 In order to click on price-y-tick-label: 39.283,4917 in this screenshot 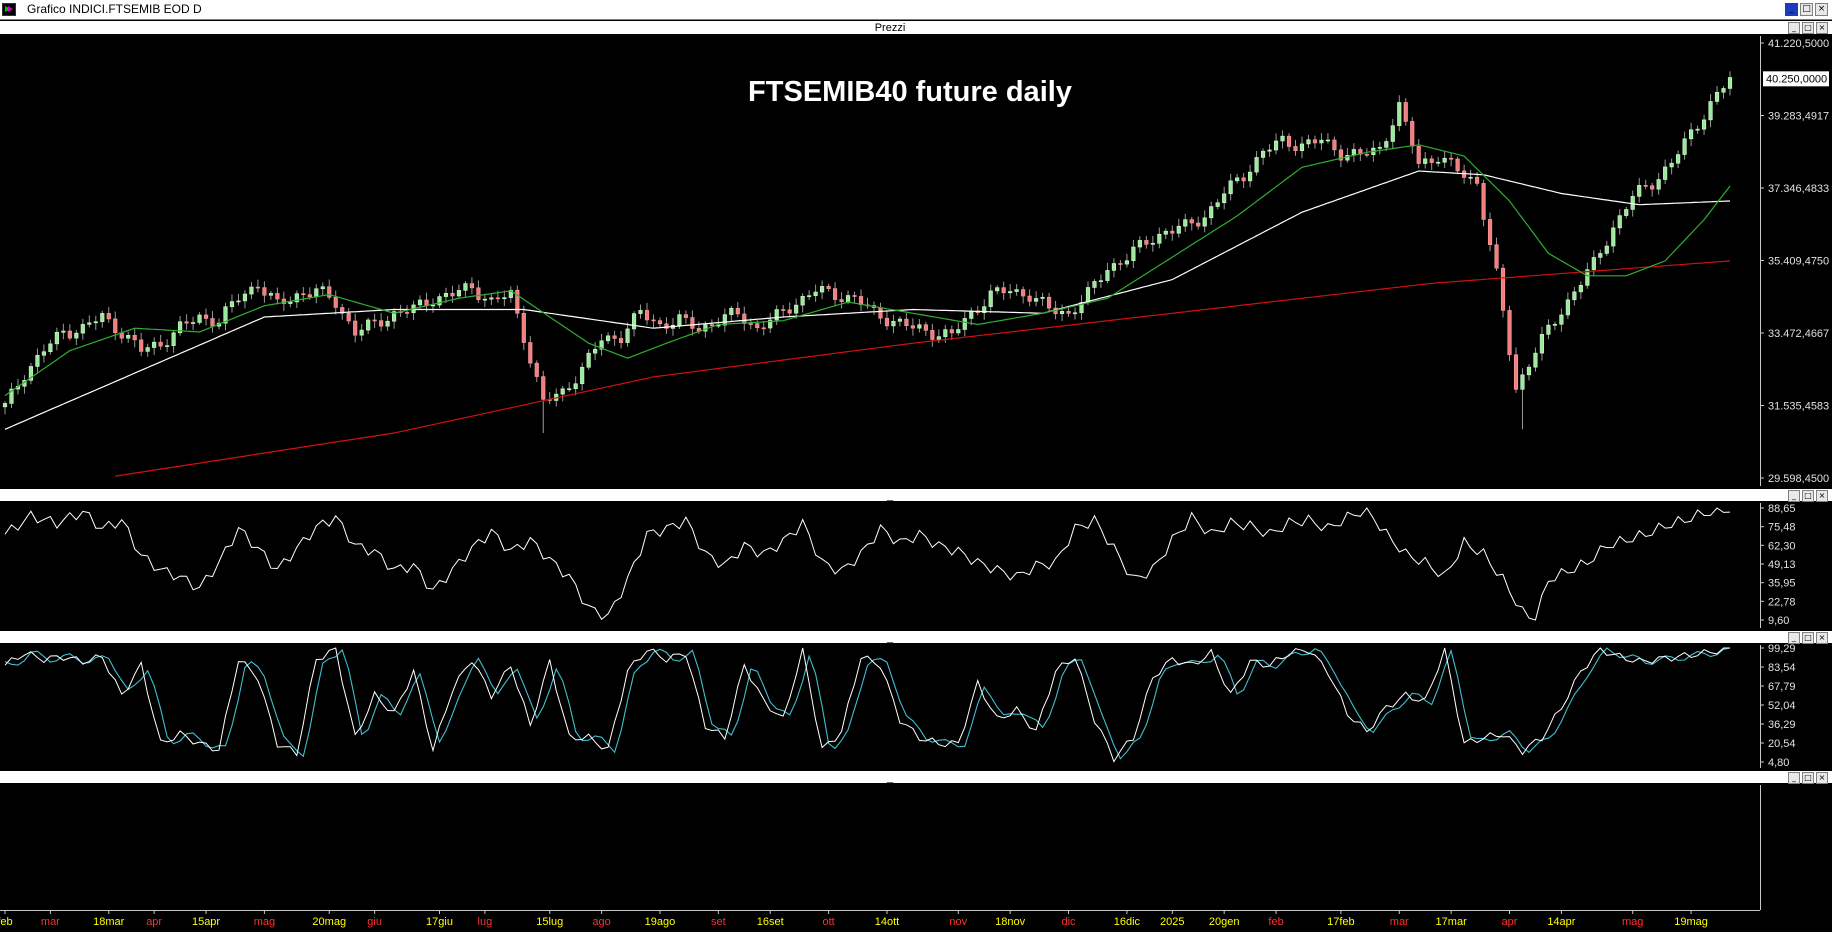, I will do `click(1798, 117)`.